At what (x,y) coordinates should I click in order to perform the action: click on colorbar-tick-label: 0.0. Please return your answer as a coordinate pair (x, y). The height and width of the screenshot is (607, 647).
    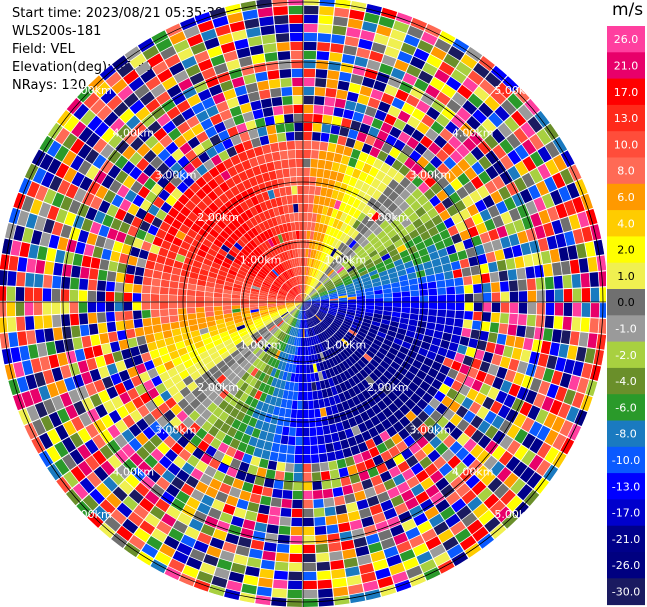
    Looking at the image, I should click on (626, 302).